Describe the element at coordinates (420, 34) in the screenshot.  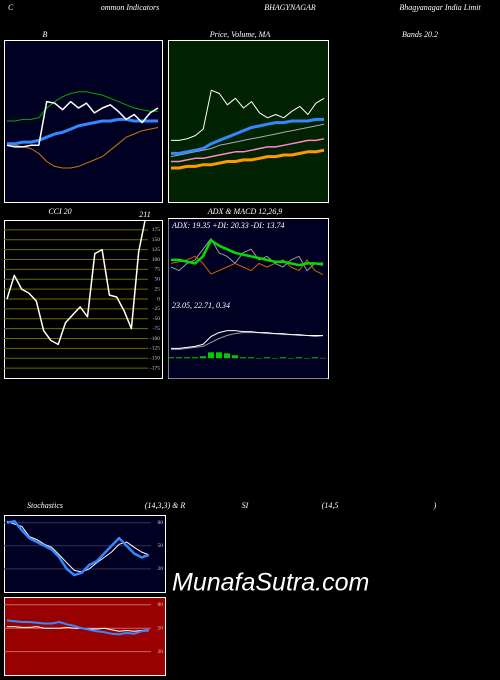
I see `label: Bands 20.2` at that location.